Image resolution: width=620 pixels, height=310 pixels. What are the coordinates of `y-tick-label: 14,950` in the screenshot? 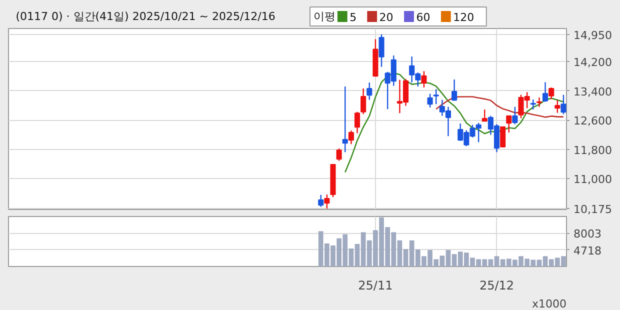 It's located at (593, 35).